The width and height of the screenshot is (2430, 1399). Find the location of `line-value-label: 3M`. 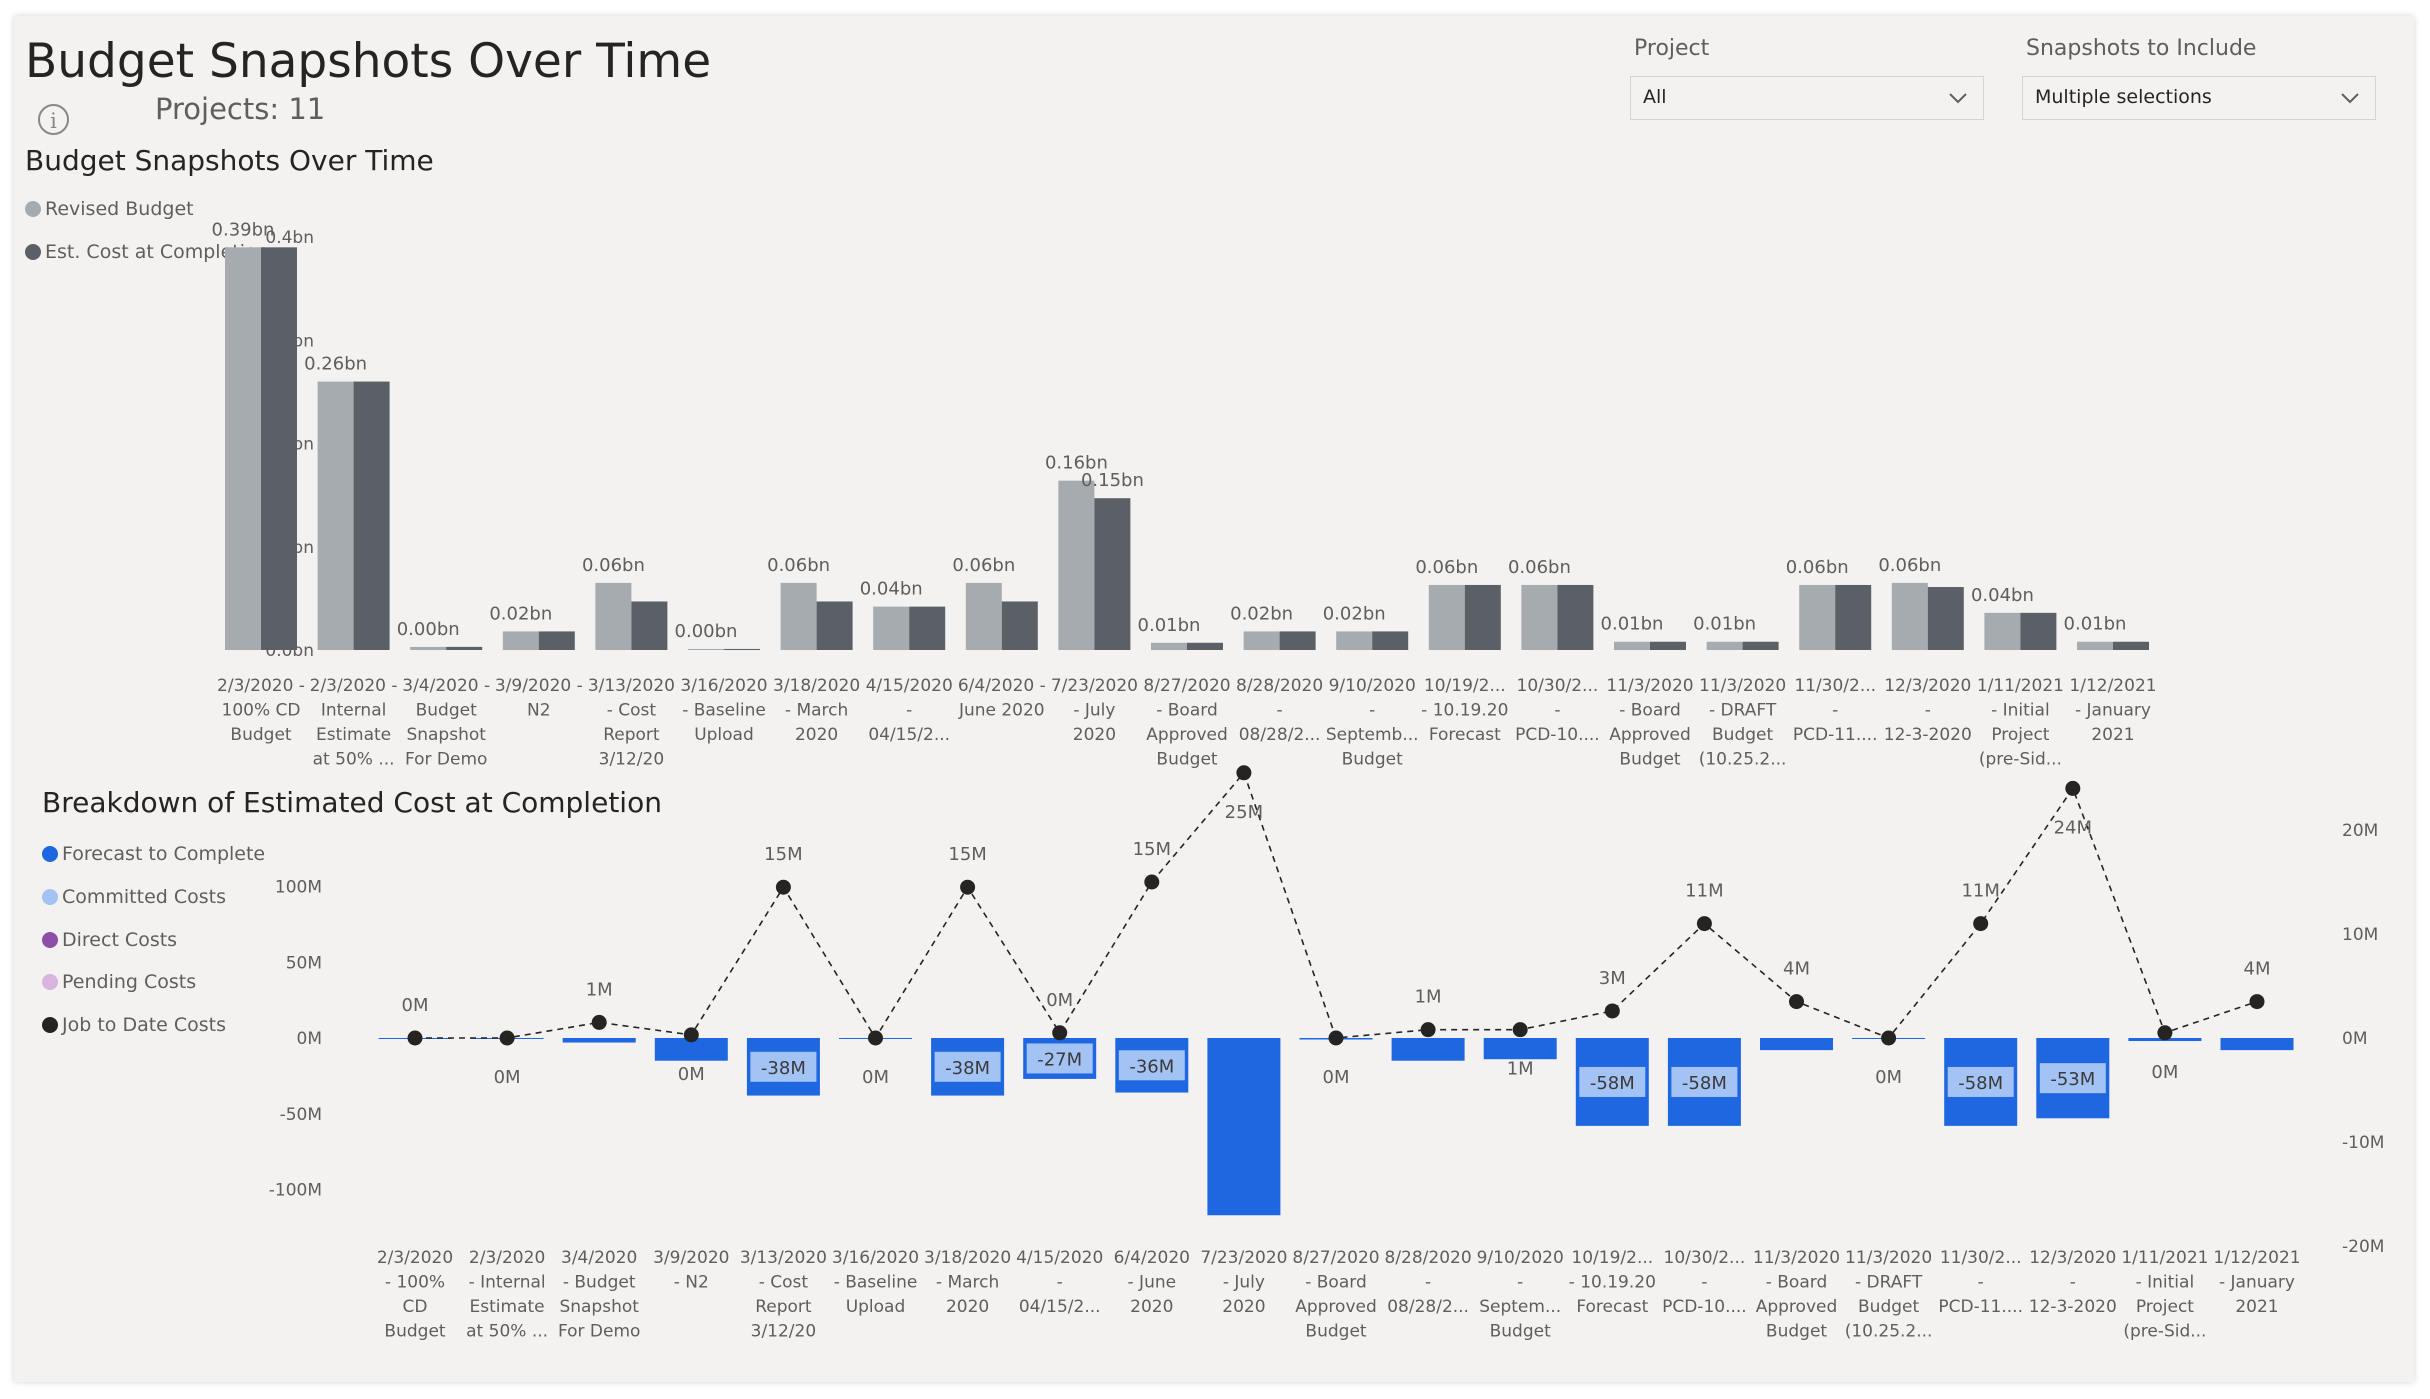

line-value-label: 3M is located at coordinates (1612, 978).